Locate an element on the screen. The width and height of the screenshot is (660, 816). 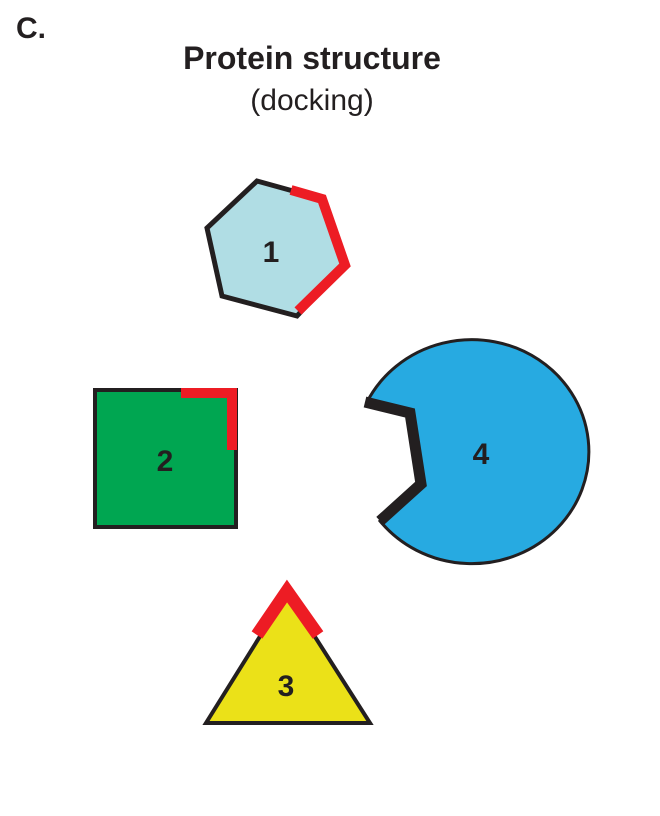
panel-label: C. is located at coordinates (31, 28).